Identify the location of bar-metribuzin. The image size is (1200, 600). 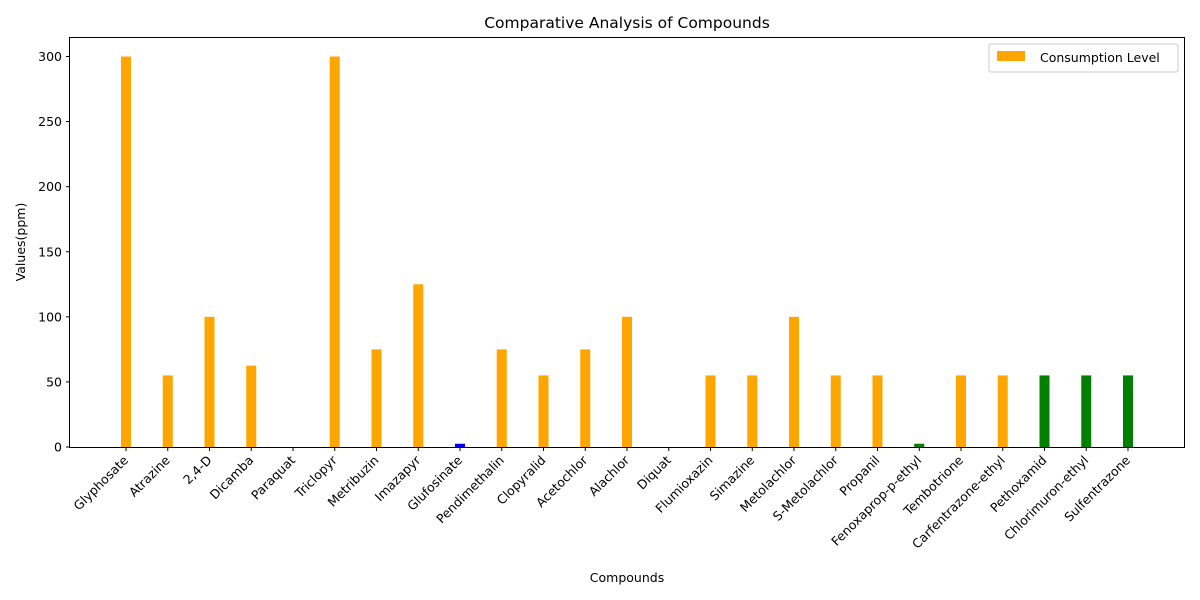
(376, 398).